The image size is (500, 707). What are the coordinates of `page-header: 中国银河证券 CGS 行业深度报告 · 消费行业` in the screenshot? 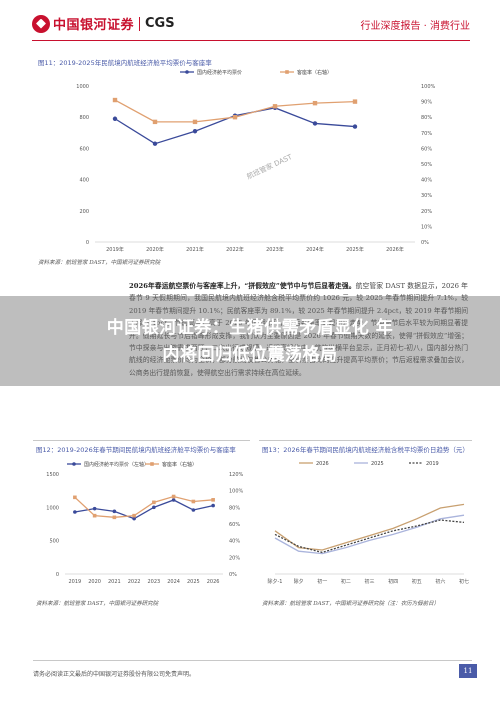 It's located at (250, 22).